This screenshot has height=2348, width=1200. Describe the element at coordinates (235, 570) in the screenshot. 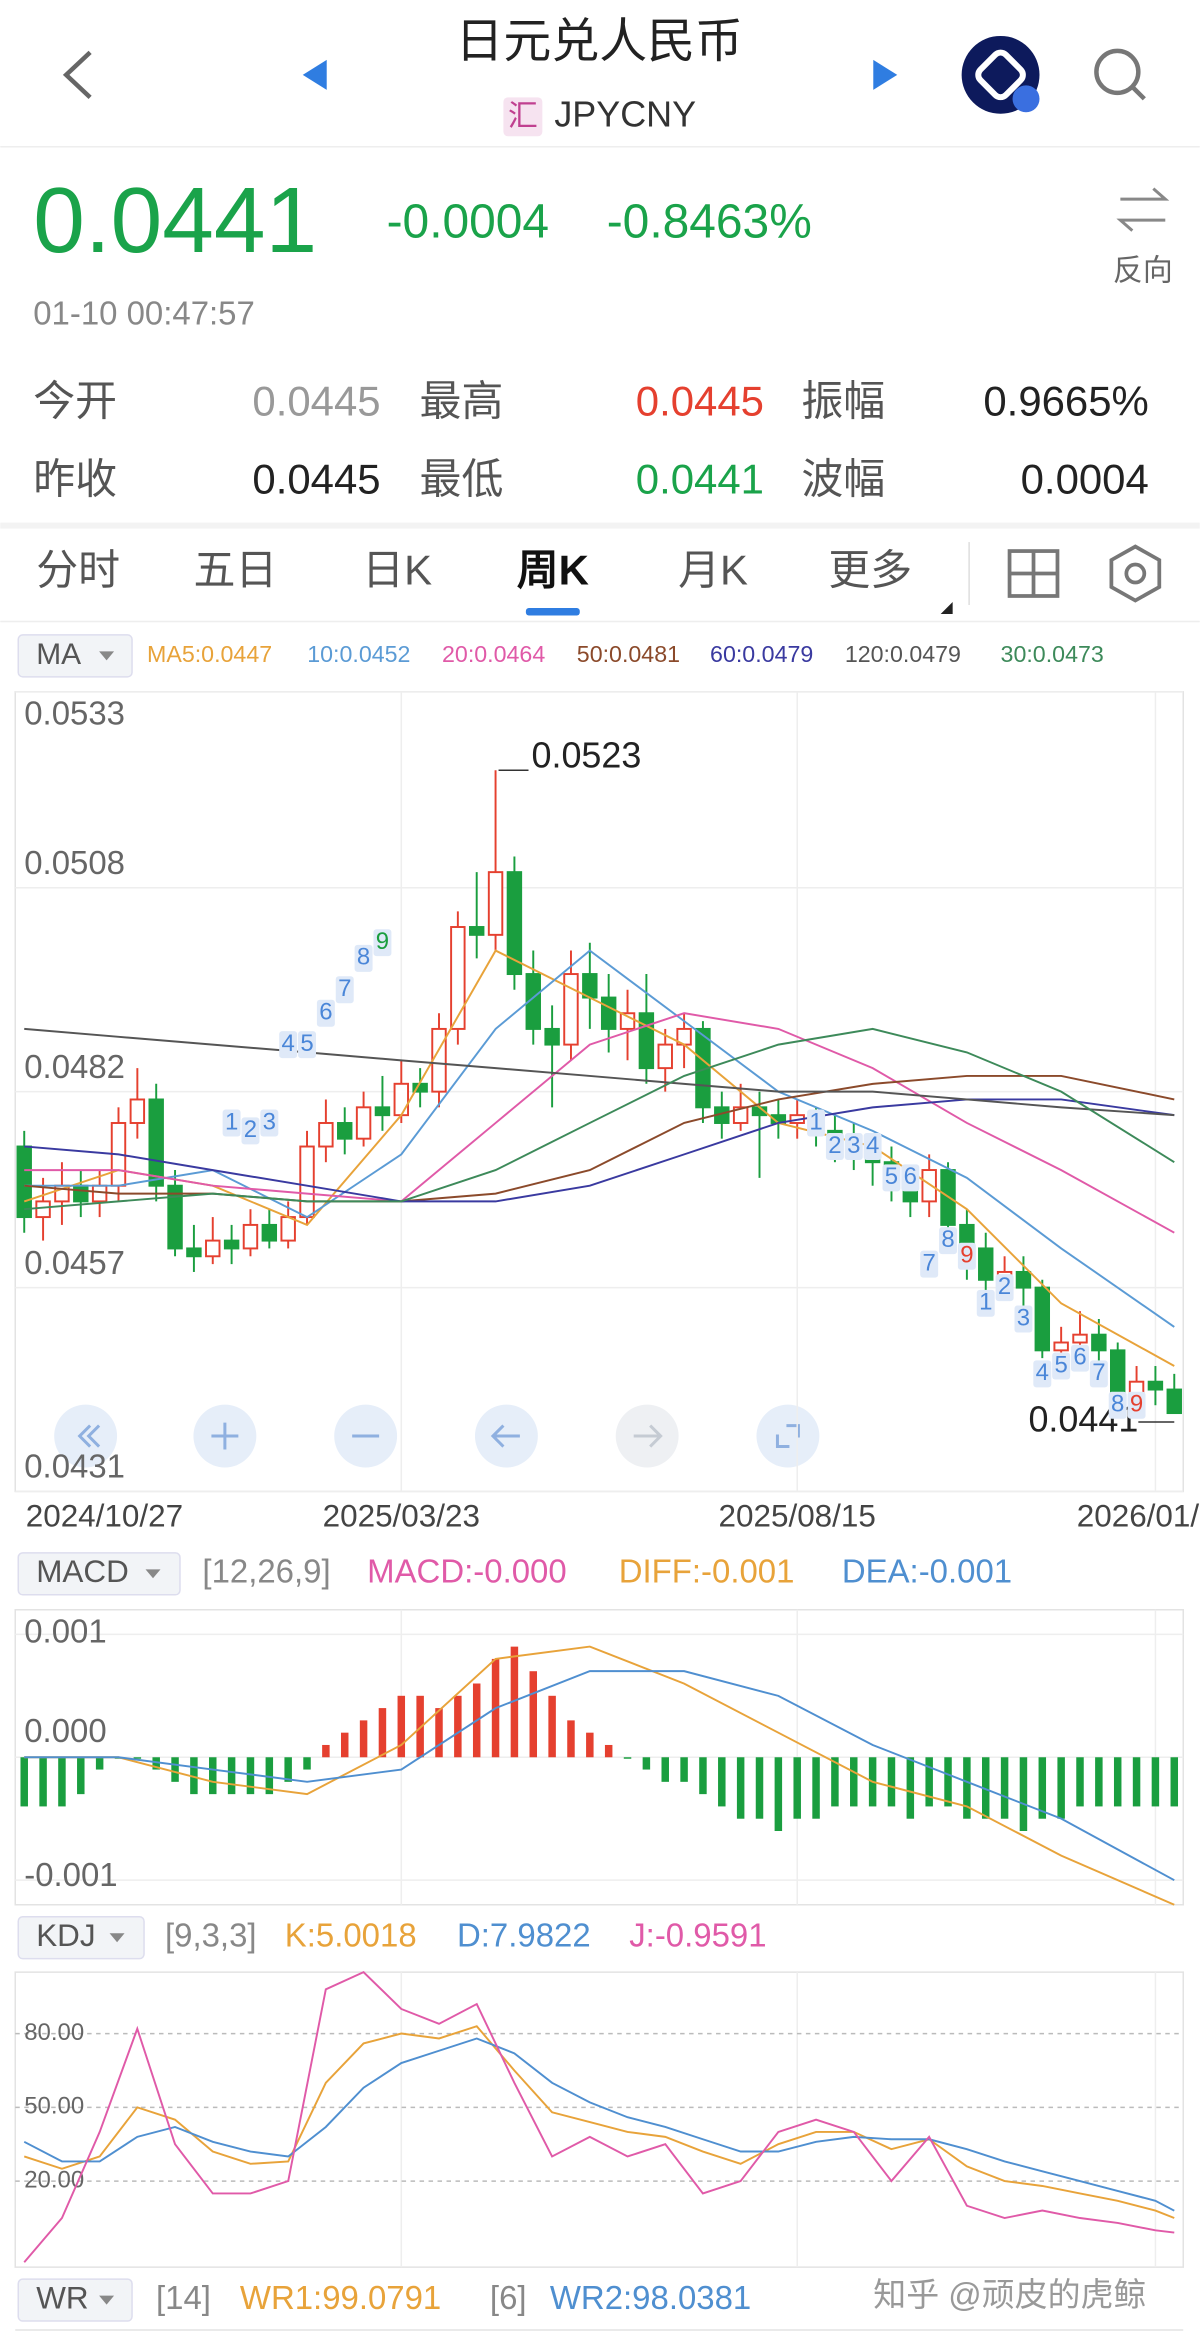

I see `tab: 五日` at that location.